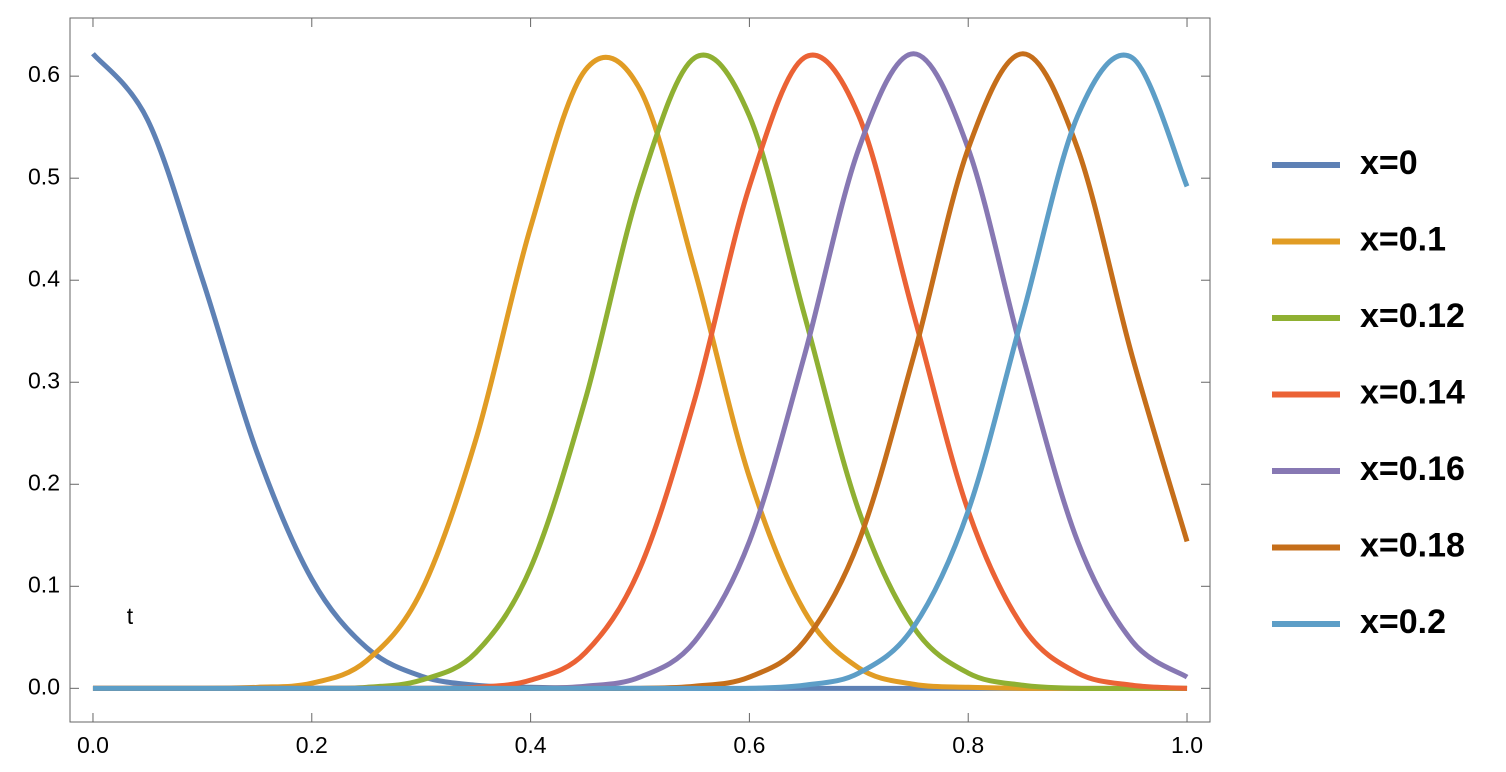  What do you see at coordinates (1187, 745) in the screenshot?
I see `x-tick-label: 1.0` at bounding box center [1187, 745].